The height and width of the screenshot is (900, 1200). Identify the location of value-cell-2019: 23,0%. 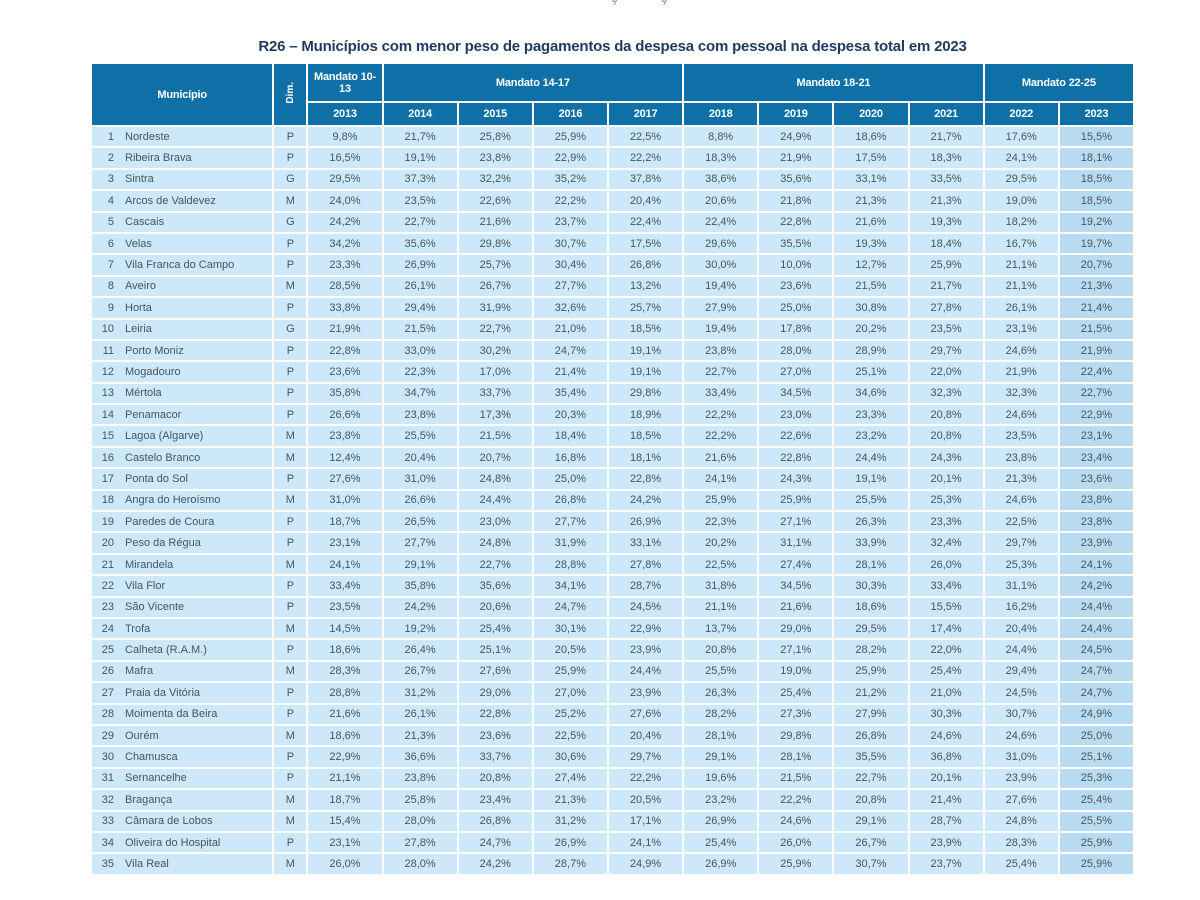
(796, 415).